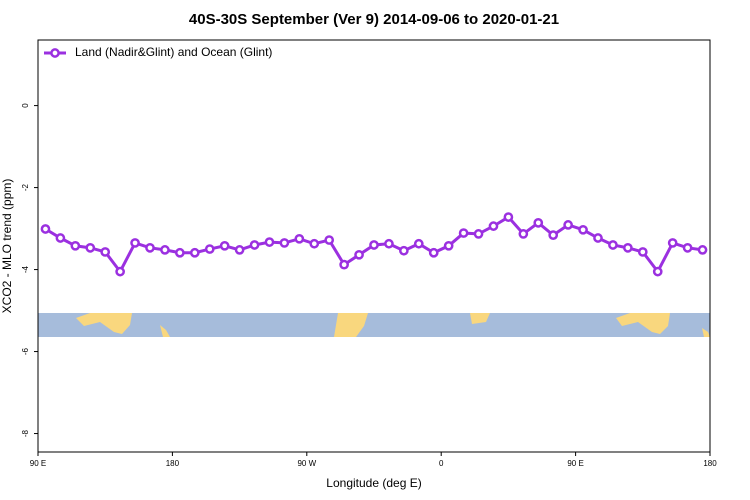 Image resolution: width=750 pixels, height=500 pixels. I want to click on x-axis-title: Longitude (deg E), so click(373, 483).